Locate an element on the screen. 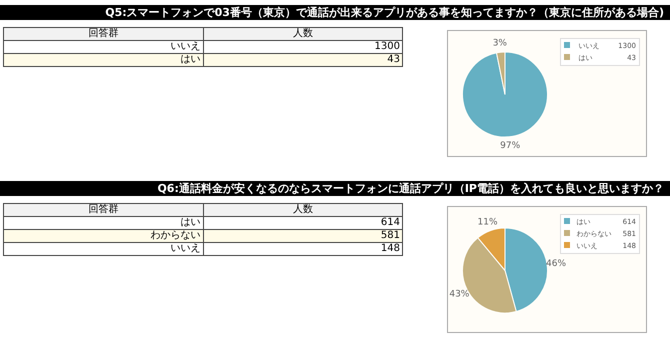 The width and height of the screenshot is (670, 346). text: 11% is located at coordinates (488, 222).